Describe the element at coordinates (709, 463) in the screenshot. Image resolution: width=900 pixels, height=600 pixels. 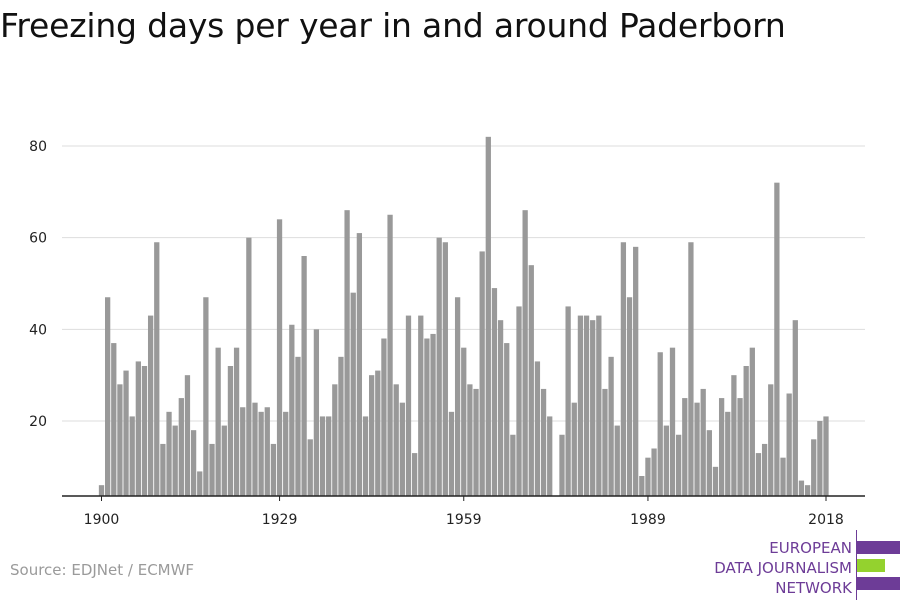
I see `bar-1999` at that location.